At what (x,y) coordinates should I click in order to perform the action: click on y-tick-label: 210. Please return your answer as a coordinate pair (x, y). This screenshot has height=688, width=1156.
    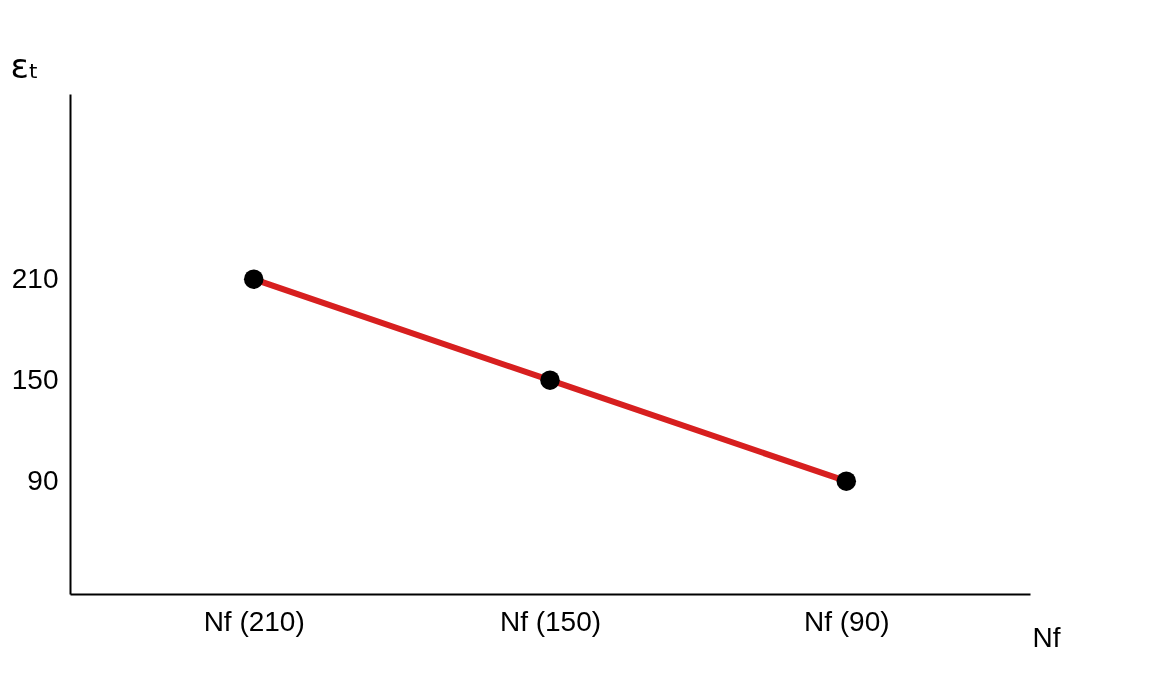
    Looking at the image, I should click on (35, 278).